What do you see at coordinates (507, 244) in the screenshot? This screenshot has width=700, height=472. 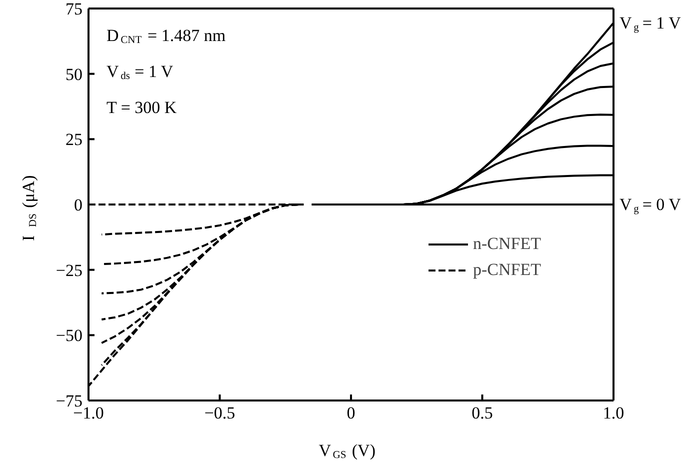 I see `legend-label: n-CNFET` at bounding box center [507, 244].